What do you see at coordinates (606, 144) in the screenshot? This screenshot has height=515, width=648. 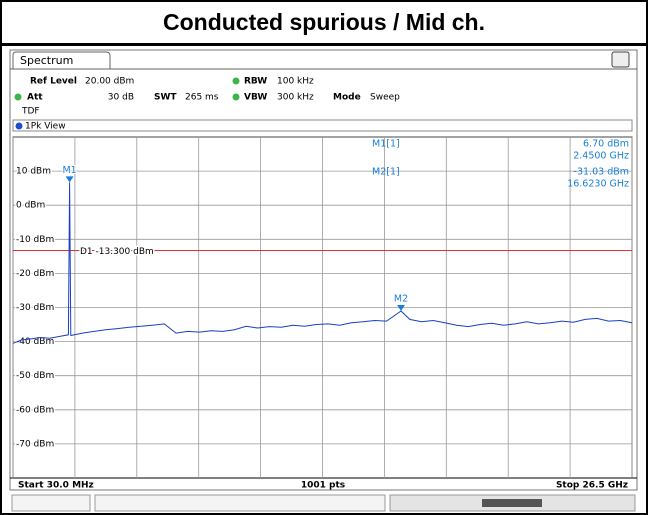 I see `marker-value: 6.70 dBm` at bounding box center [606, 144].